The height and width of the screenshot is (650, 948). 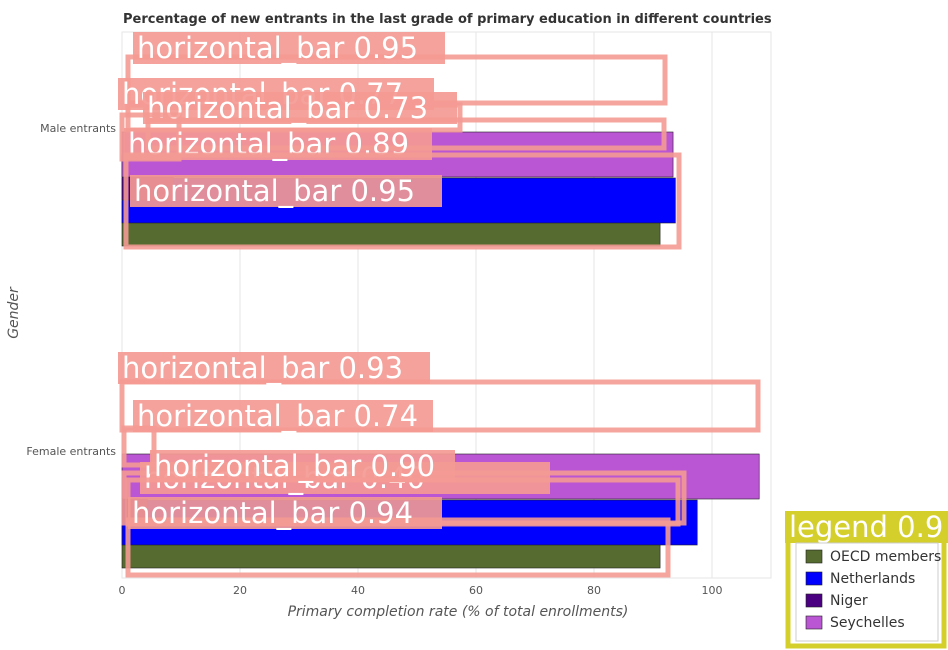 I want to click on y-axis-label: Gender, so click(x=14, y=312).